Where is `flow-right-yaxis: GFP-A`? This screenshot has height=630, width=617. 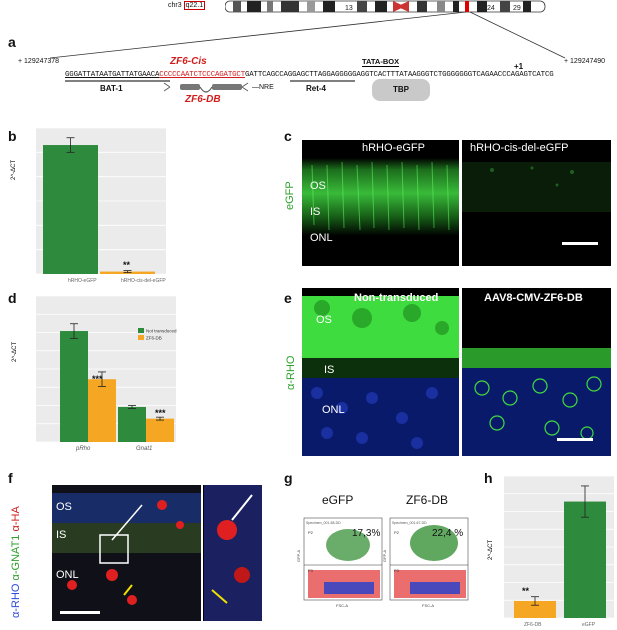
flow-right-yaxis: GFP-A is located at coordinates (384, 555).